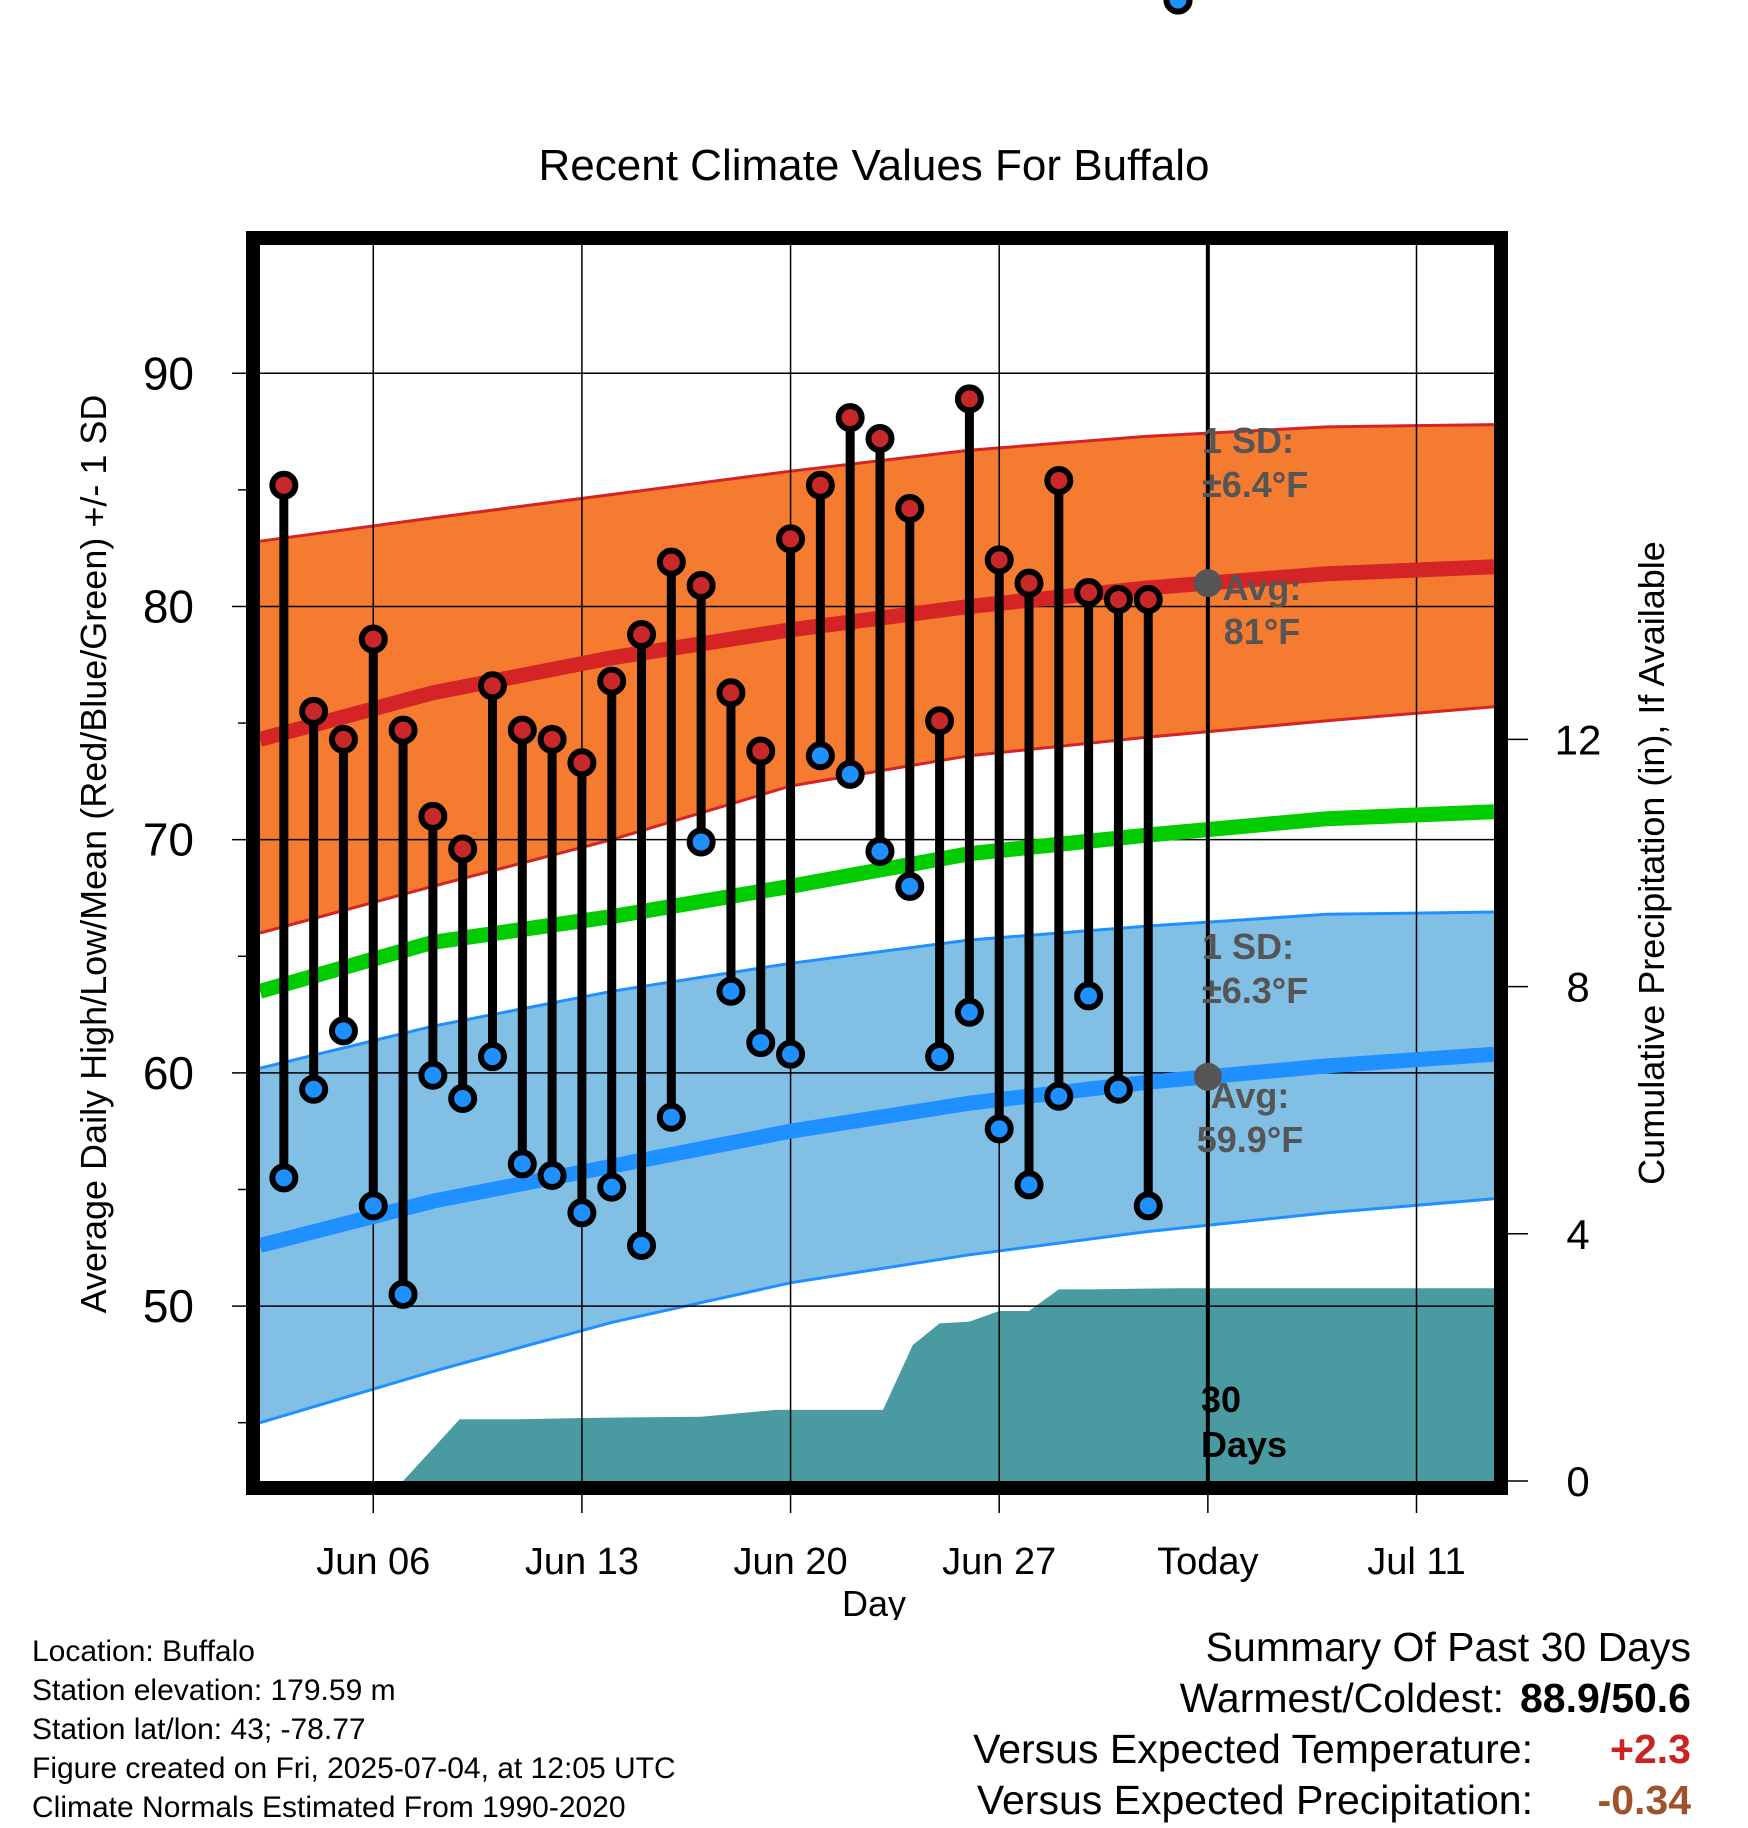 The width and height of the screenshot is (1748, 1828). I want to click on warmest-coldest-label: Warmest/Coldest:, so click(1341, 1698).